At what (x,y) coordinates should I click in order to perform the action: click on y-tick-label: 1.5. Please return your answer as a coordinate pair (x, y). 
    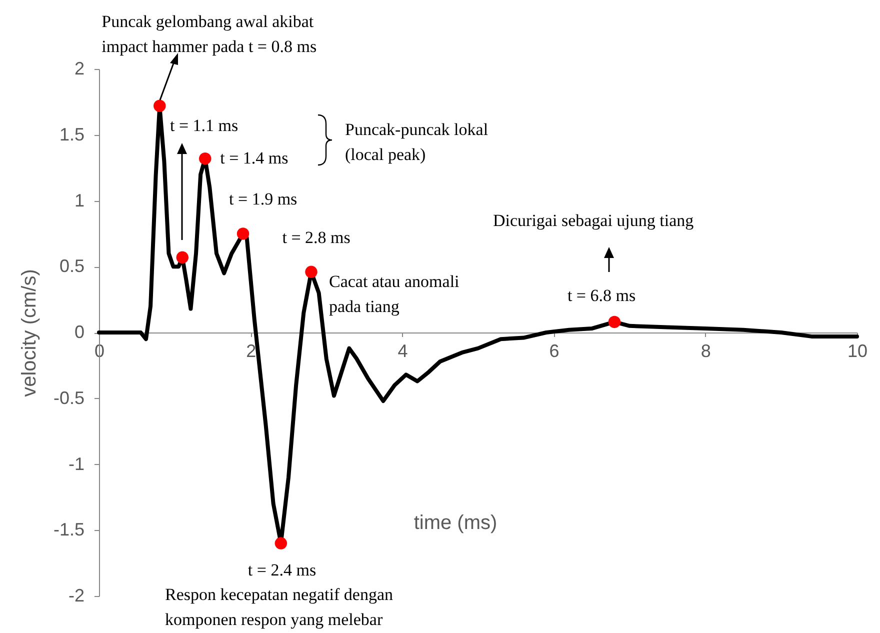
    Looking at the image, I should click on (71, 134).